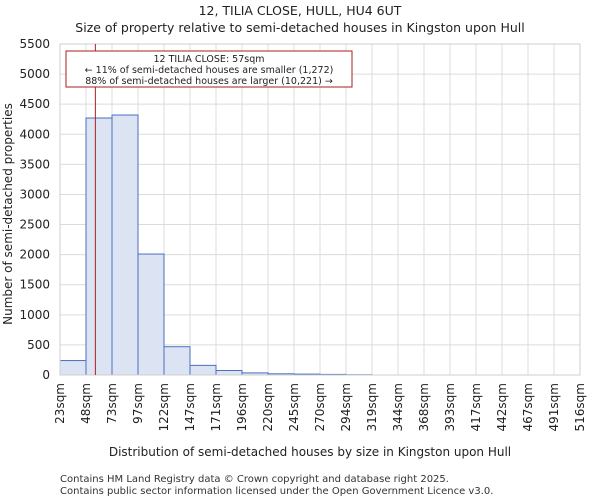 The image size is (600, 500). Describe the element at coordinates (476, 407) in the screenshot. I see `x-tick-label: 417sqm` at that location.